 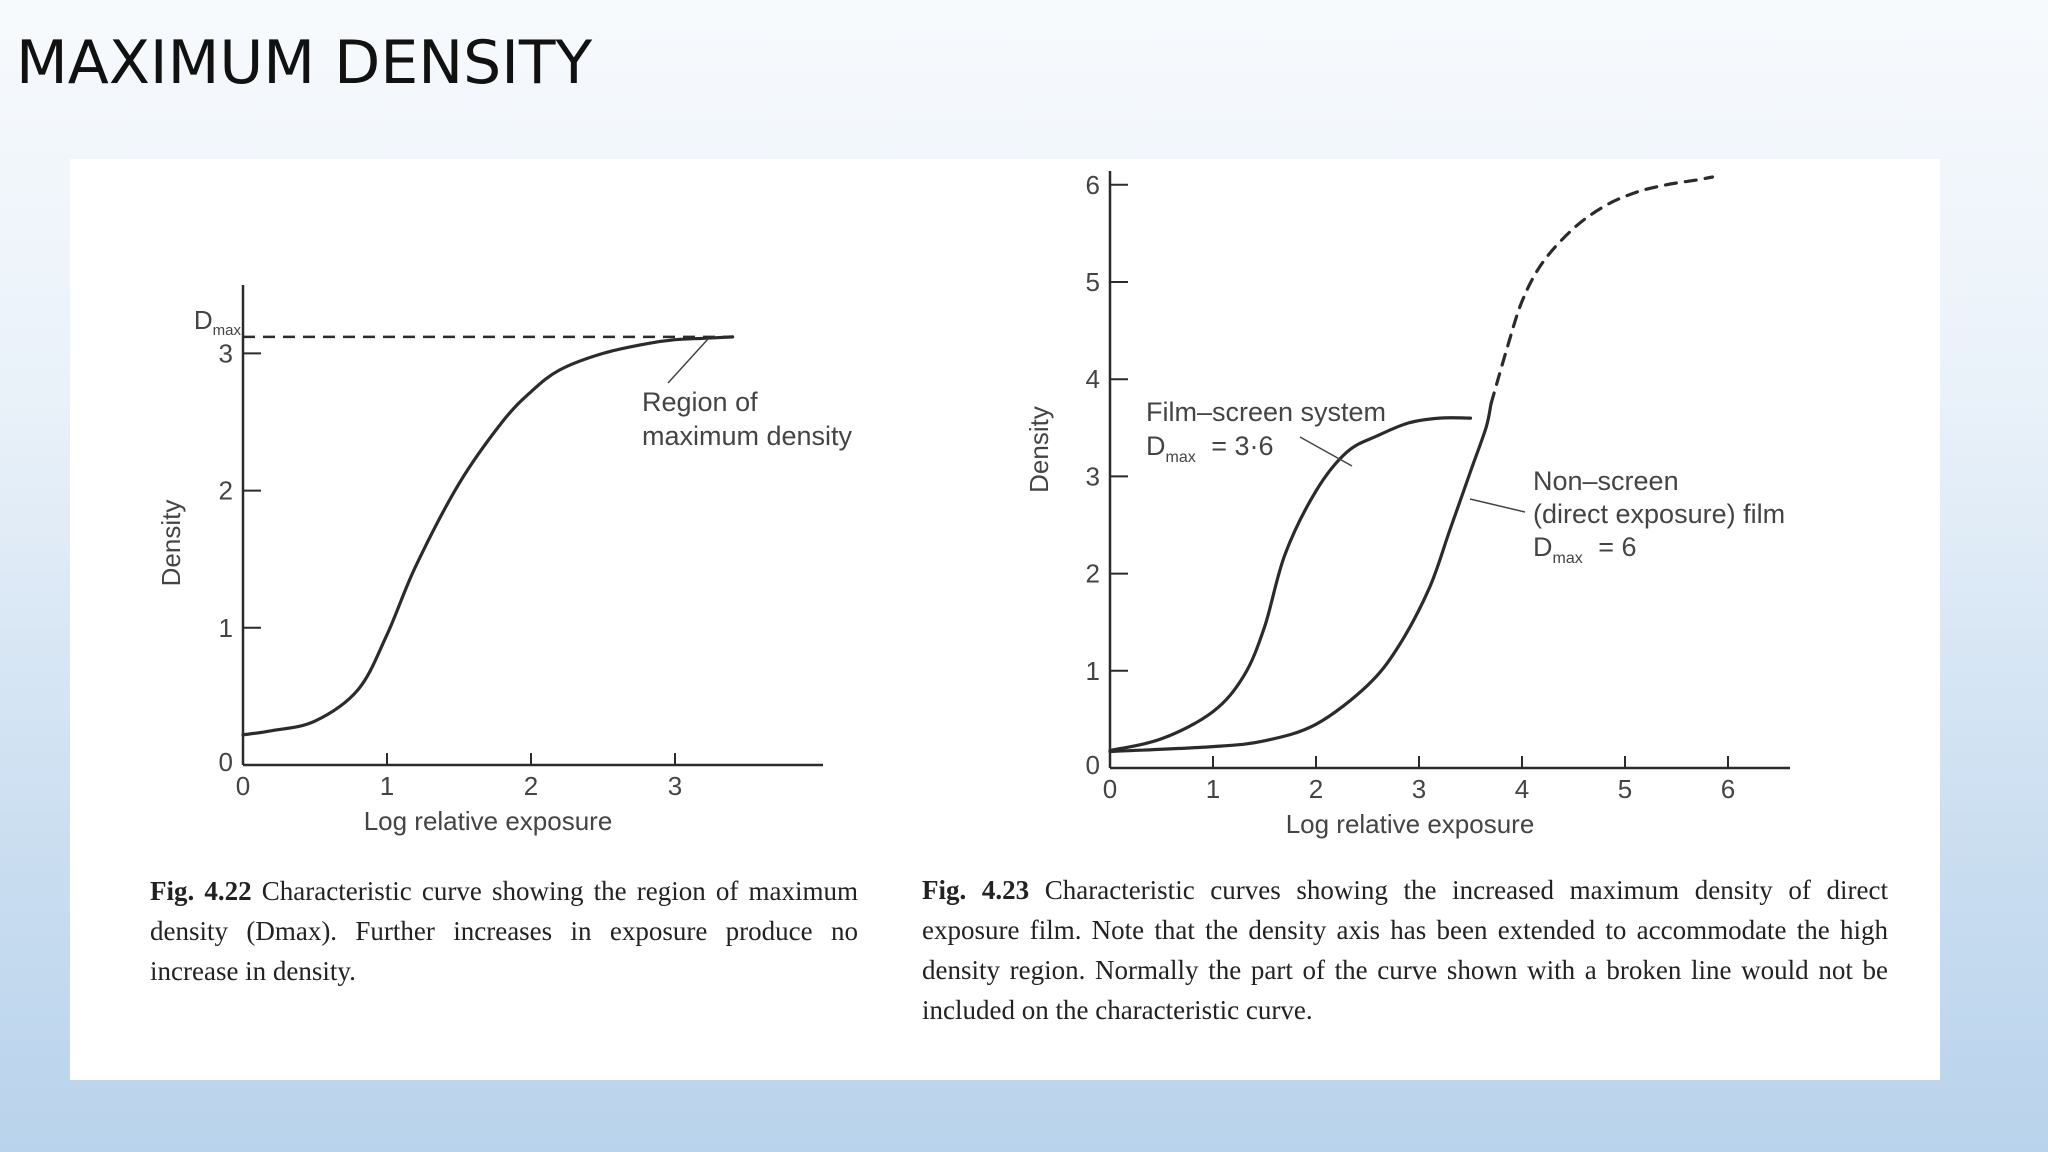 What do you see at coordinates (1585, 549) in the screenshot?
I see `annotation-non-screen-dmax: Dmax = 6` at bounding box center [1585, 549].